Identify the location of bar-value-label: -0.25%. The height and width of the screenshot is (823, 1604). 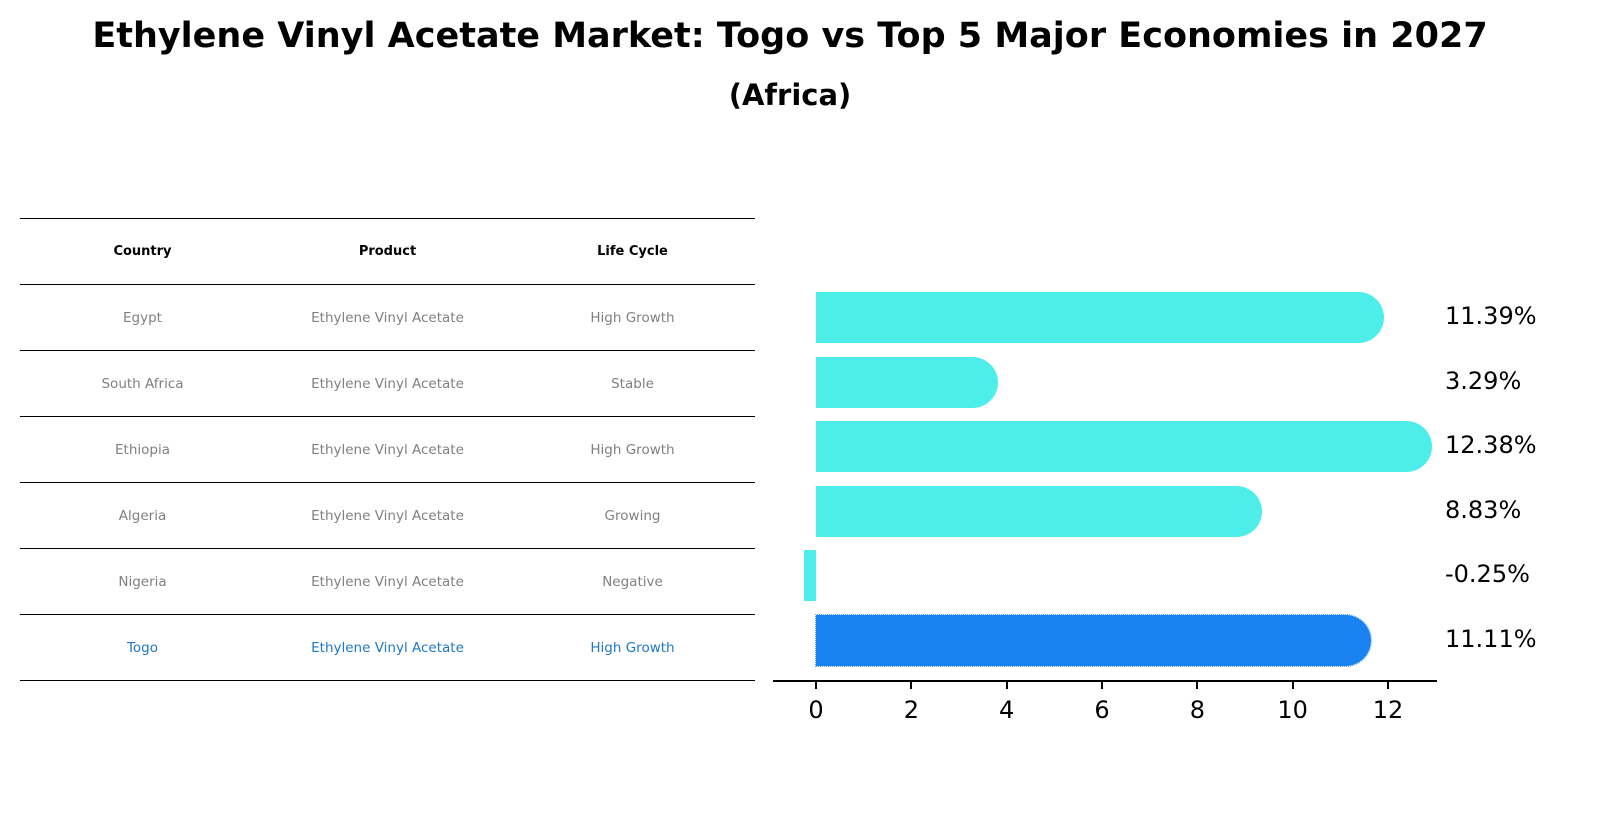
(1487, 574).